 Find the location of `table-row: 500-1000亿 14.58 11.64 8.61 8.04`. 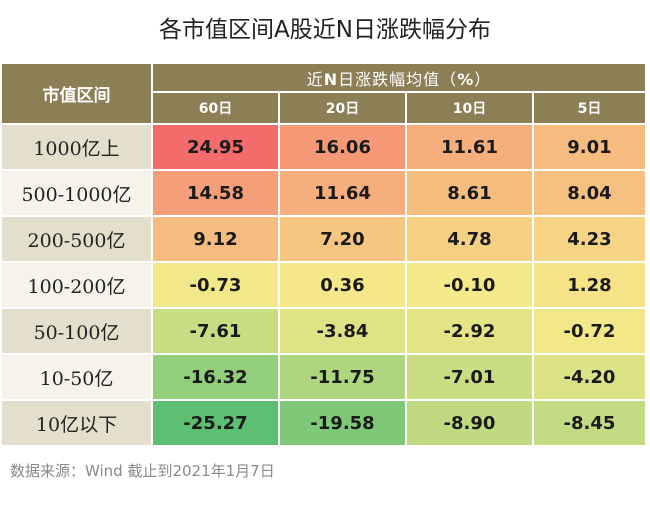

table-row: 500-1000亿 14.58 11.64 8.61 8.04 is located at coordinates (324, 194).